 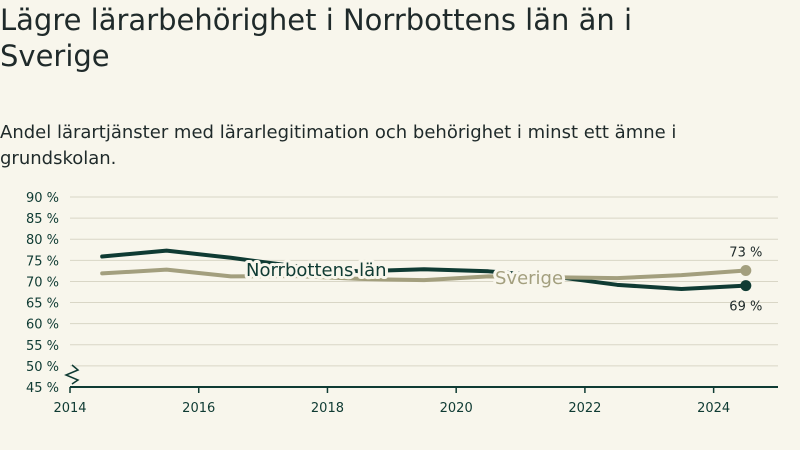 I want to click on y-tick-label: 50 %, so click(x=42, y=367).